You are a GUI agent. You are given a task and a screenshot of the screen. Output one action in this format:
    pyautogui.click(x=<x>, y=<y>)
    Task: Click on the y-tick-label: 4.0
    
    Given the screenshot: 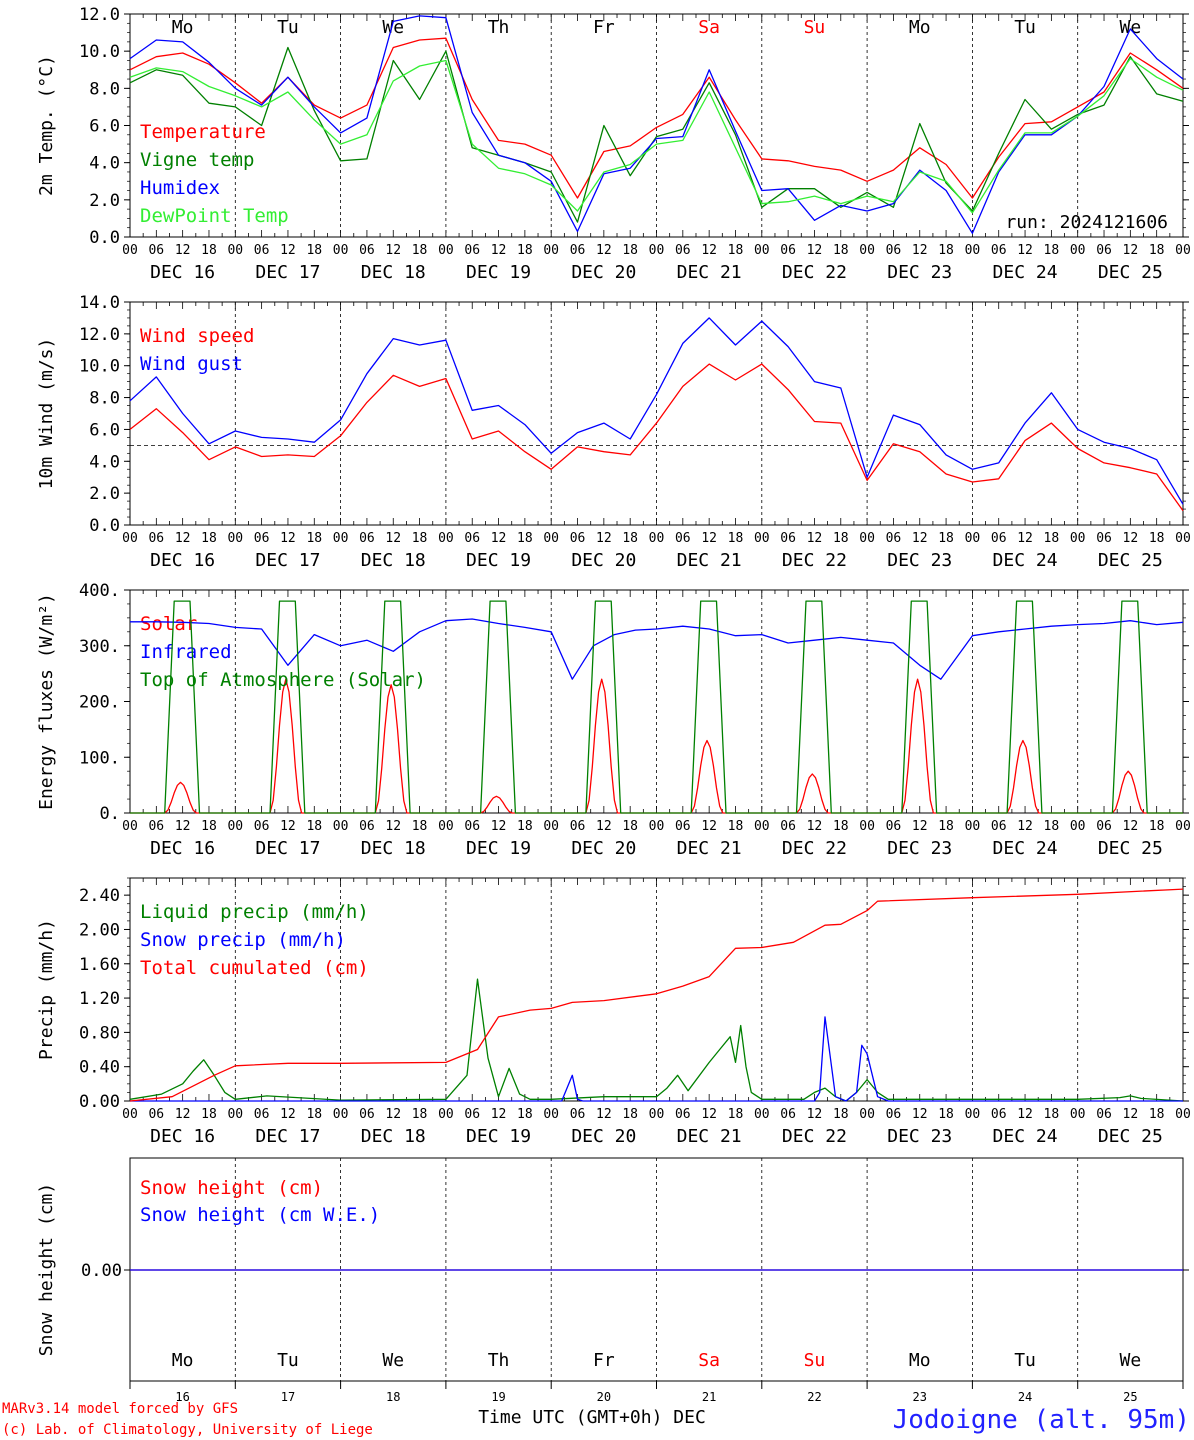 What is the action you would take?
    pyautogui.click(x=104, y=462)
    